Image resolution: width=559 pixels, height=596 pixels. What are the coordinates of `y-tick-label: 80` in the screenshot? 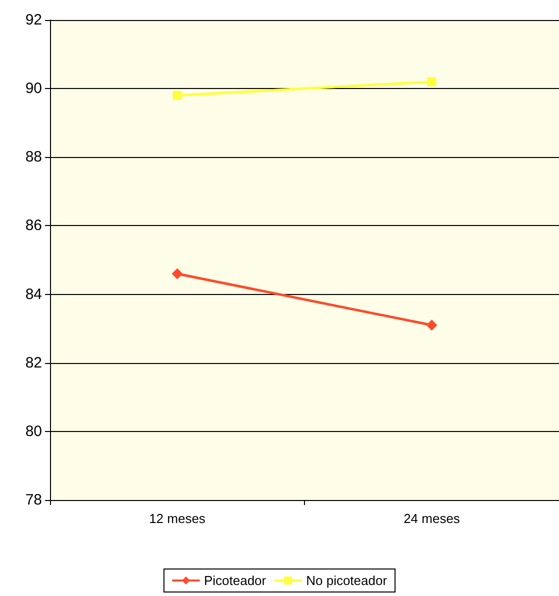 It's located at (33, 431).